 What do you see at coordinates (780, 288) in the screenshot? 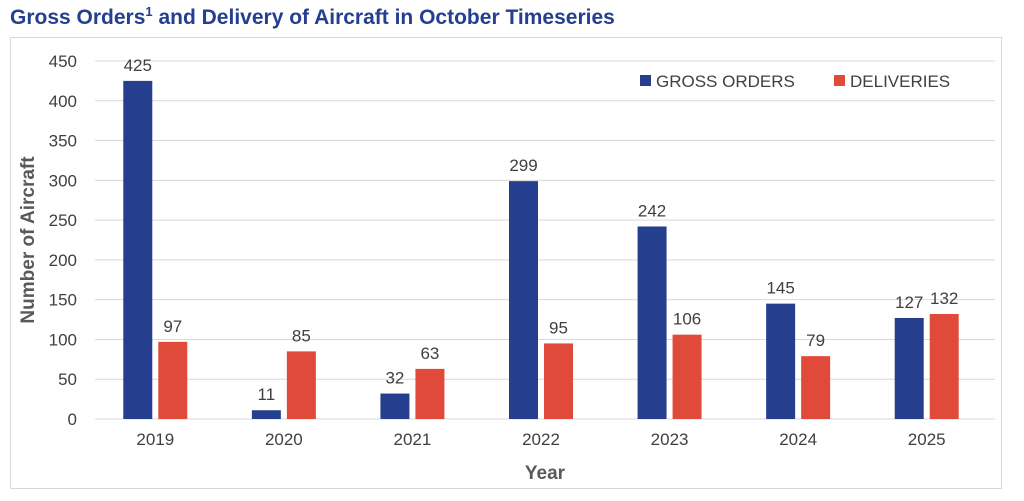
I see `data-label: 145` at bounding box center [780, 288].